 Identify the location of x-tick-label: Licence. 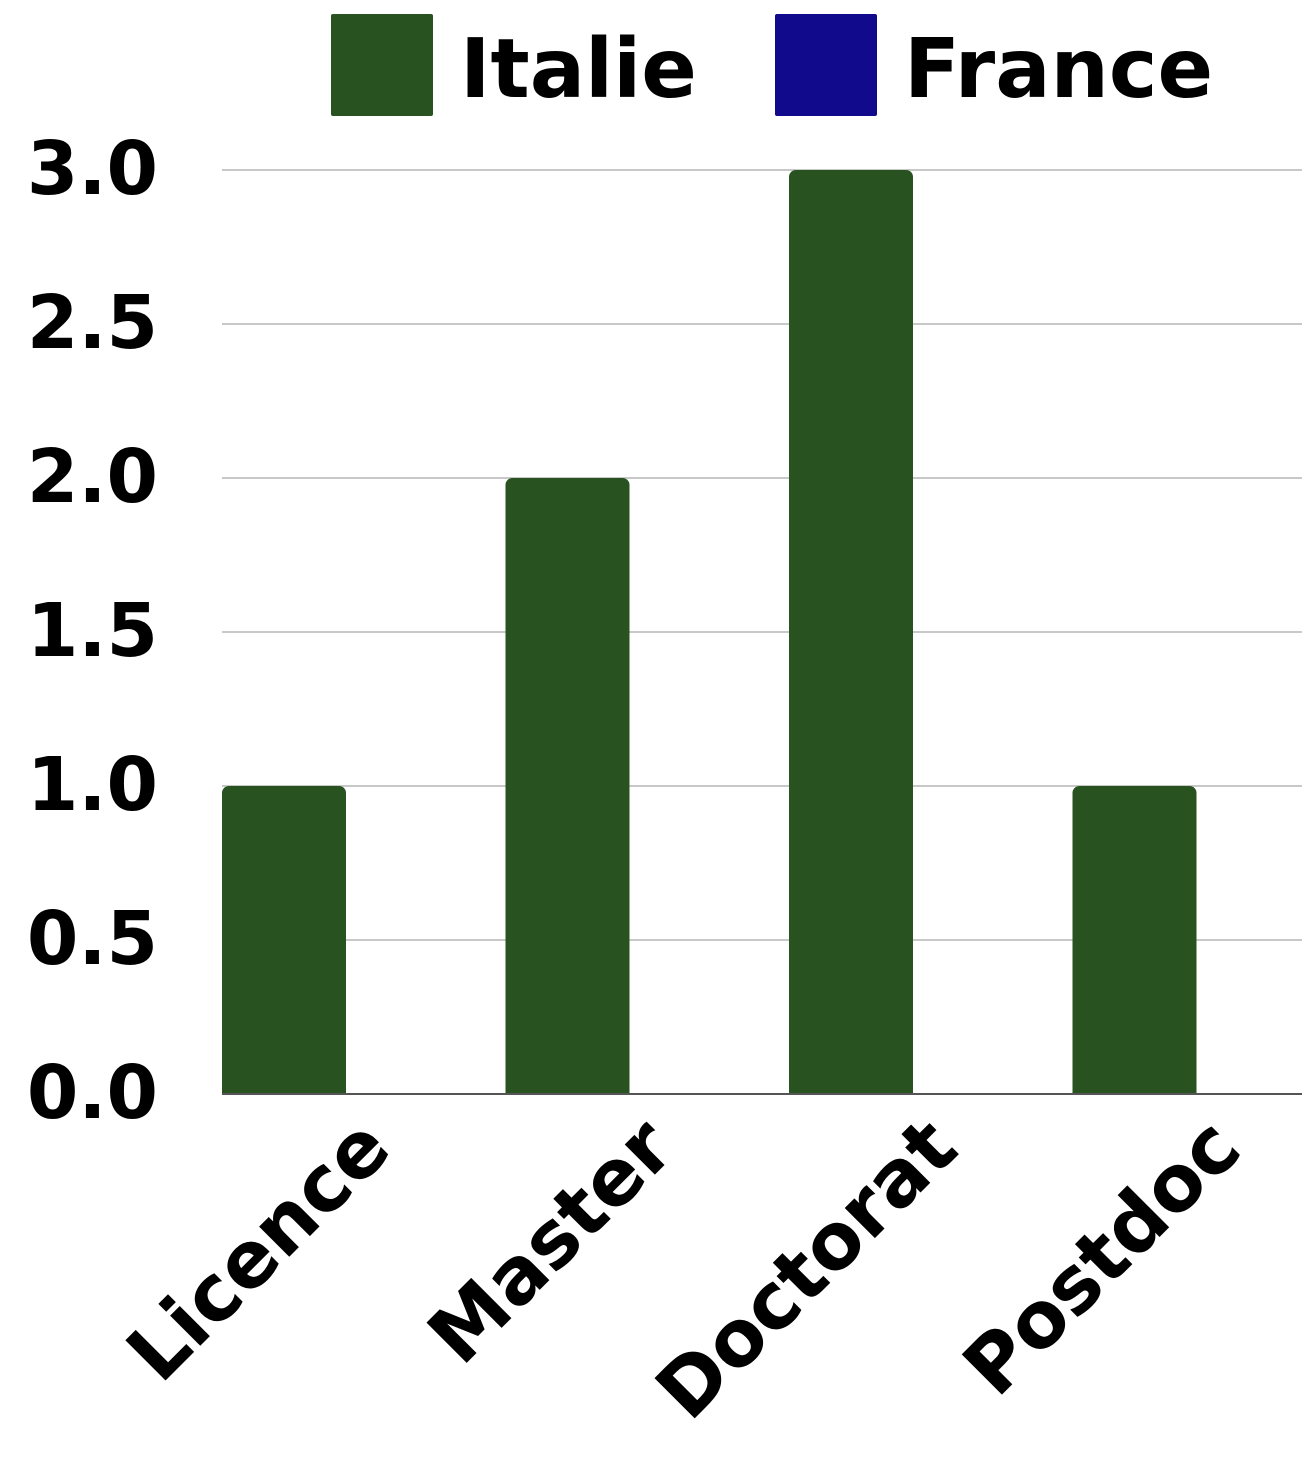
(258, 1250).